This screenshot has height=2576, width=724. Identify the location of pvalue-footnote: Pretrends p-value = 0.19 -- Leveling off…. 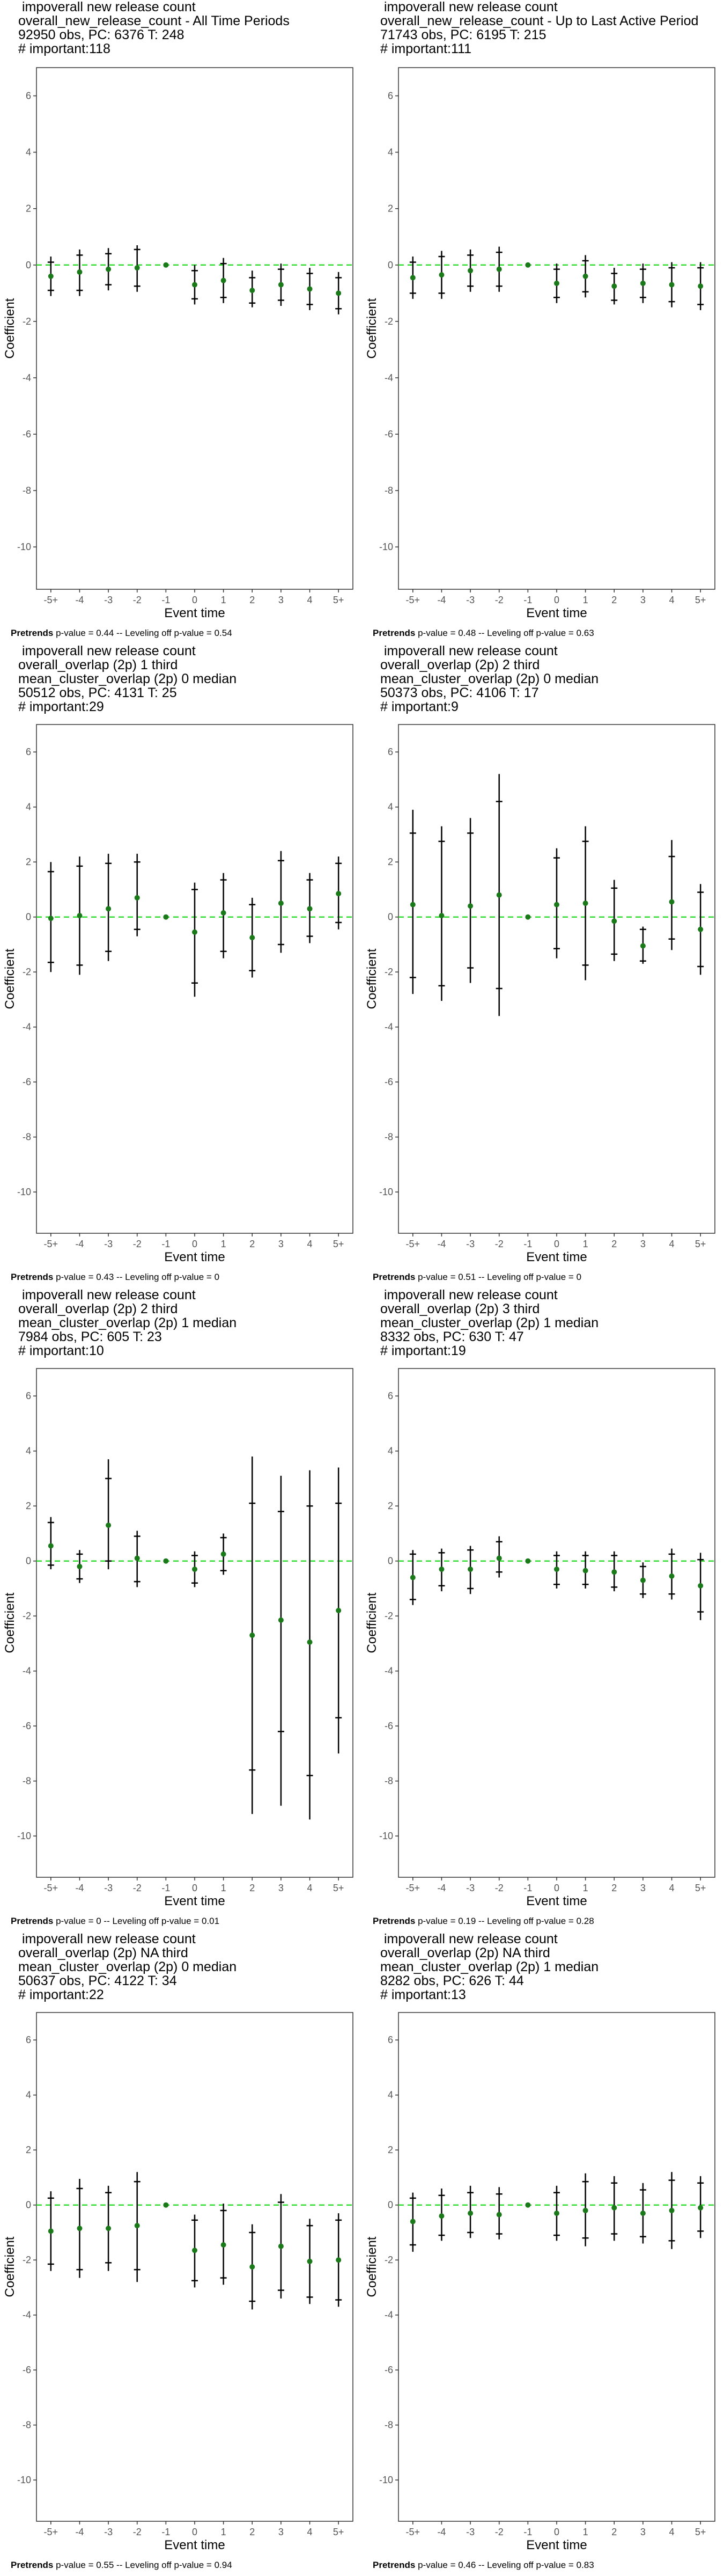
(483, 1921).